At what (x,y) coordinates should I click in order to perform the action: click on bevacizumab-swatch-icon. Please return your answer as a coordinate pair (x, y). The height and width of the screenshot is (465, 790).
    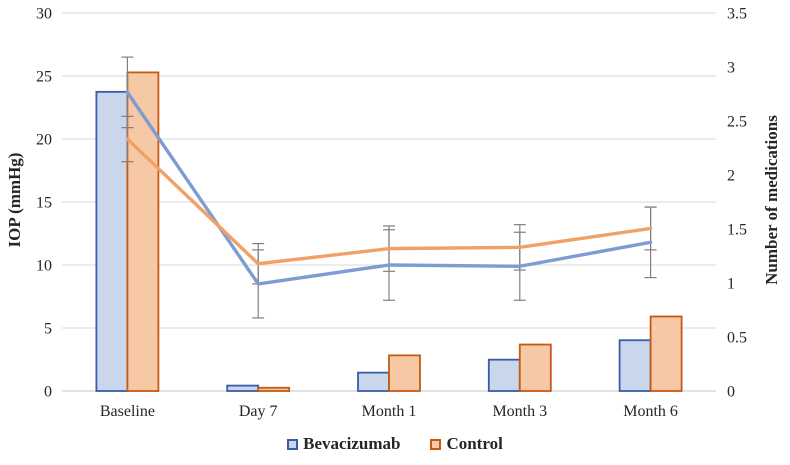
    Looking at the image, I should click on (293, 444).